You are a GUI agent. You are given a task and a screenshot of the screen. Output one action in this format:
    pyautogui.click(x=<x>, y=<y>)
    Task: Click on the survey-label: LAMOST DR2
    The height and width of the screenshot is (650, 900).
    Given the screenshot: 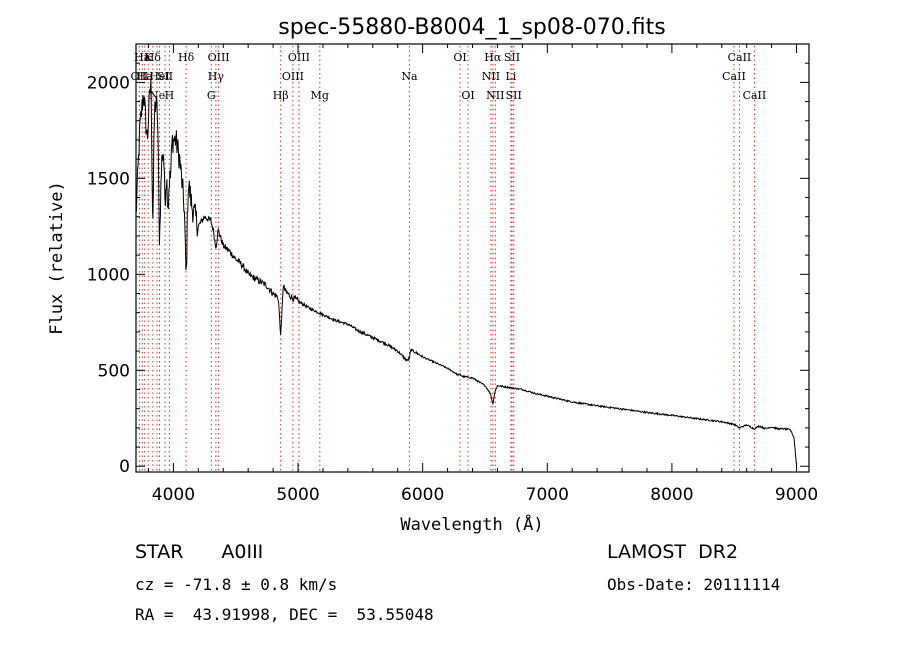 What is the action you would take?
    pyautogui.click(x=673, y=552)
    